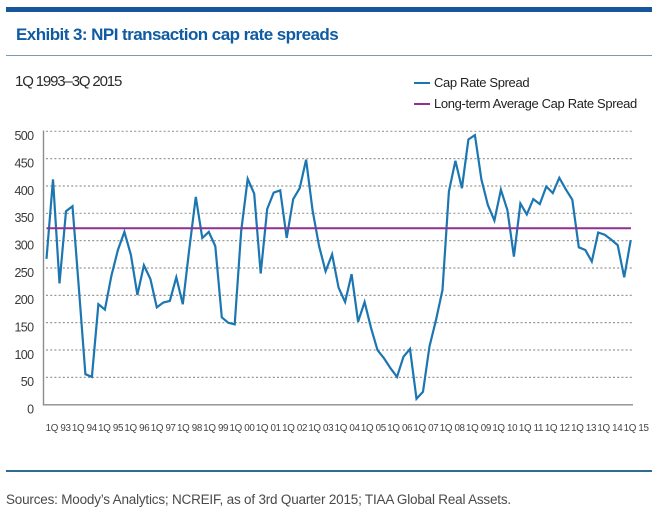 This screenshot has height=513, width=663. What do you see at coordinates (348, 428) in the screenshot?
I see `svg-text: 1Q 04` at bounding box center [348, 428].